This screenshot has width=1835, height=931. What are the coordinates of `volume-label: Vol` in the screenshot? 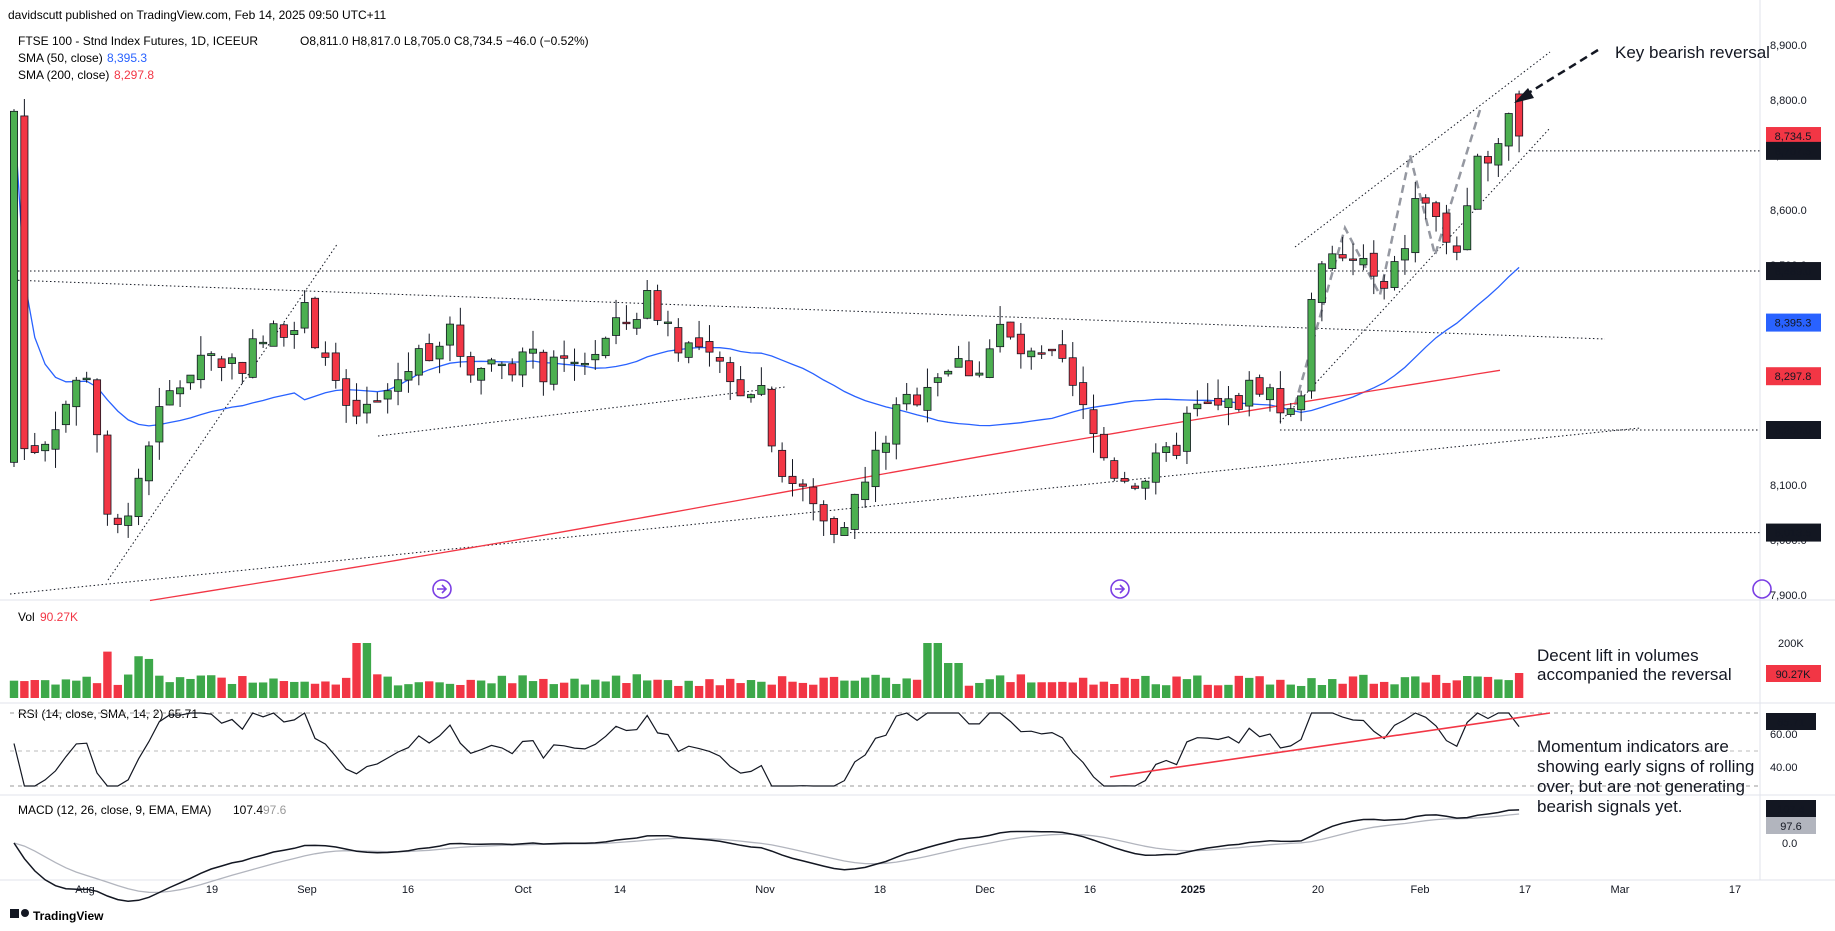 It's located at (26, 617).